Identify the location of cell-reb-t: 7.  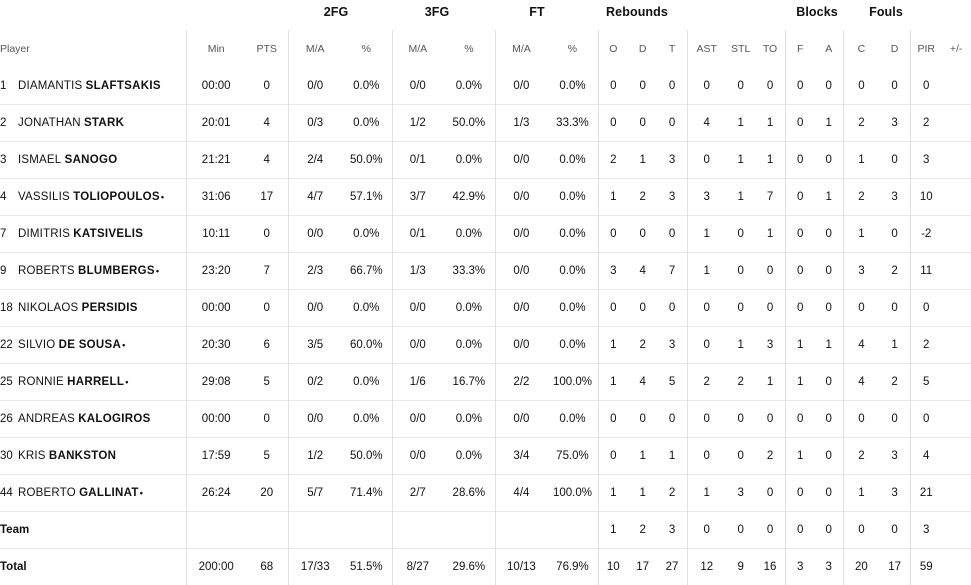
(672, 271).